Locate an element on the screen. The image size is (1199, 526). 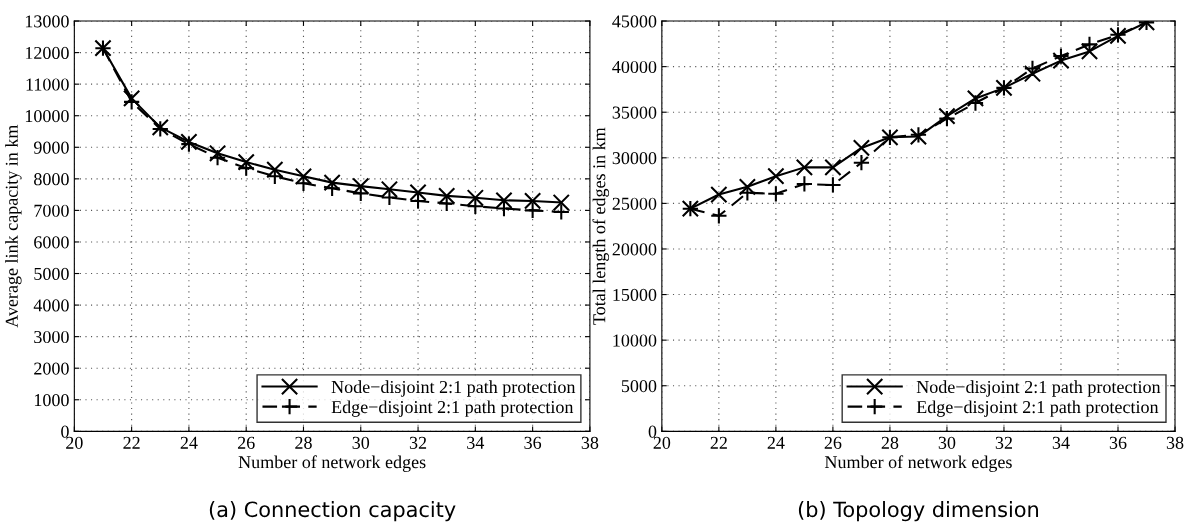
y-tick-label: 20000 is located at coordinates (634, 249).